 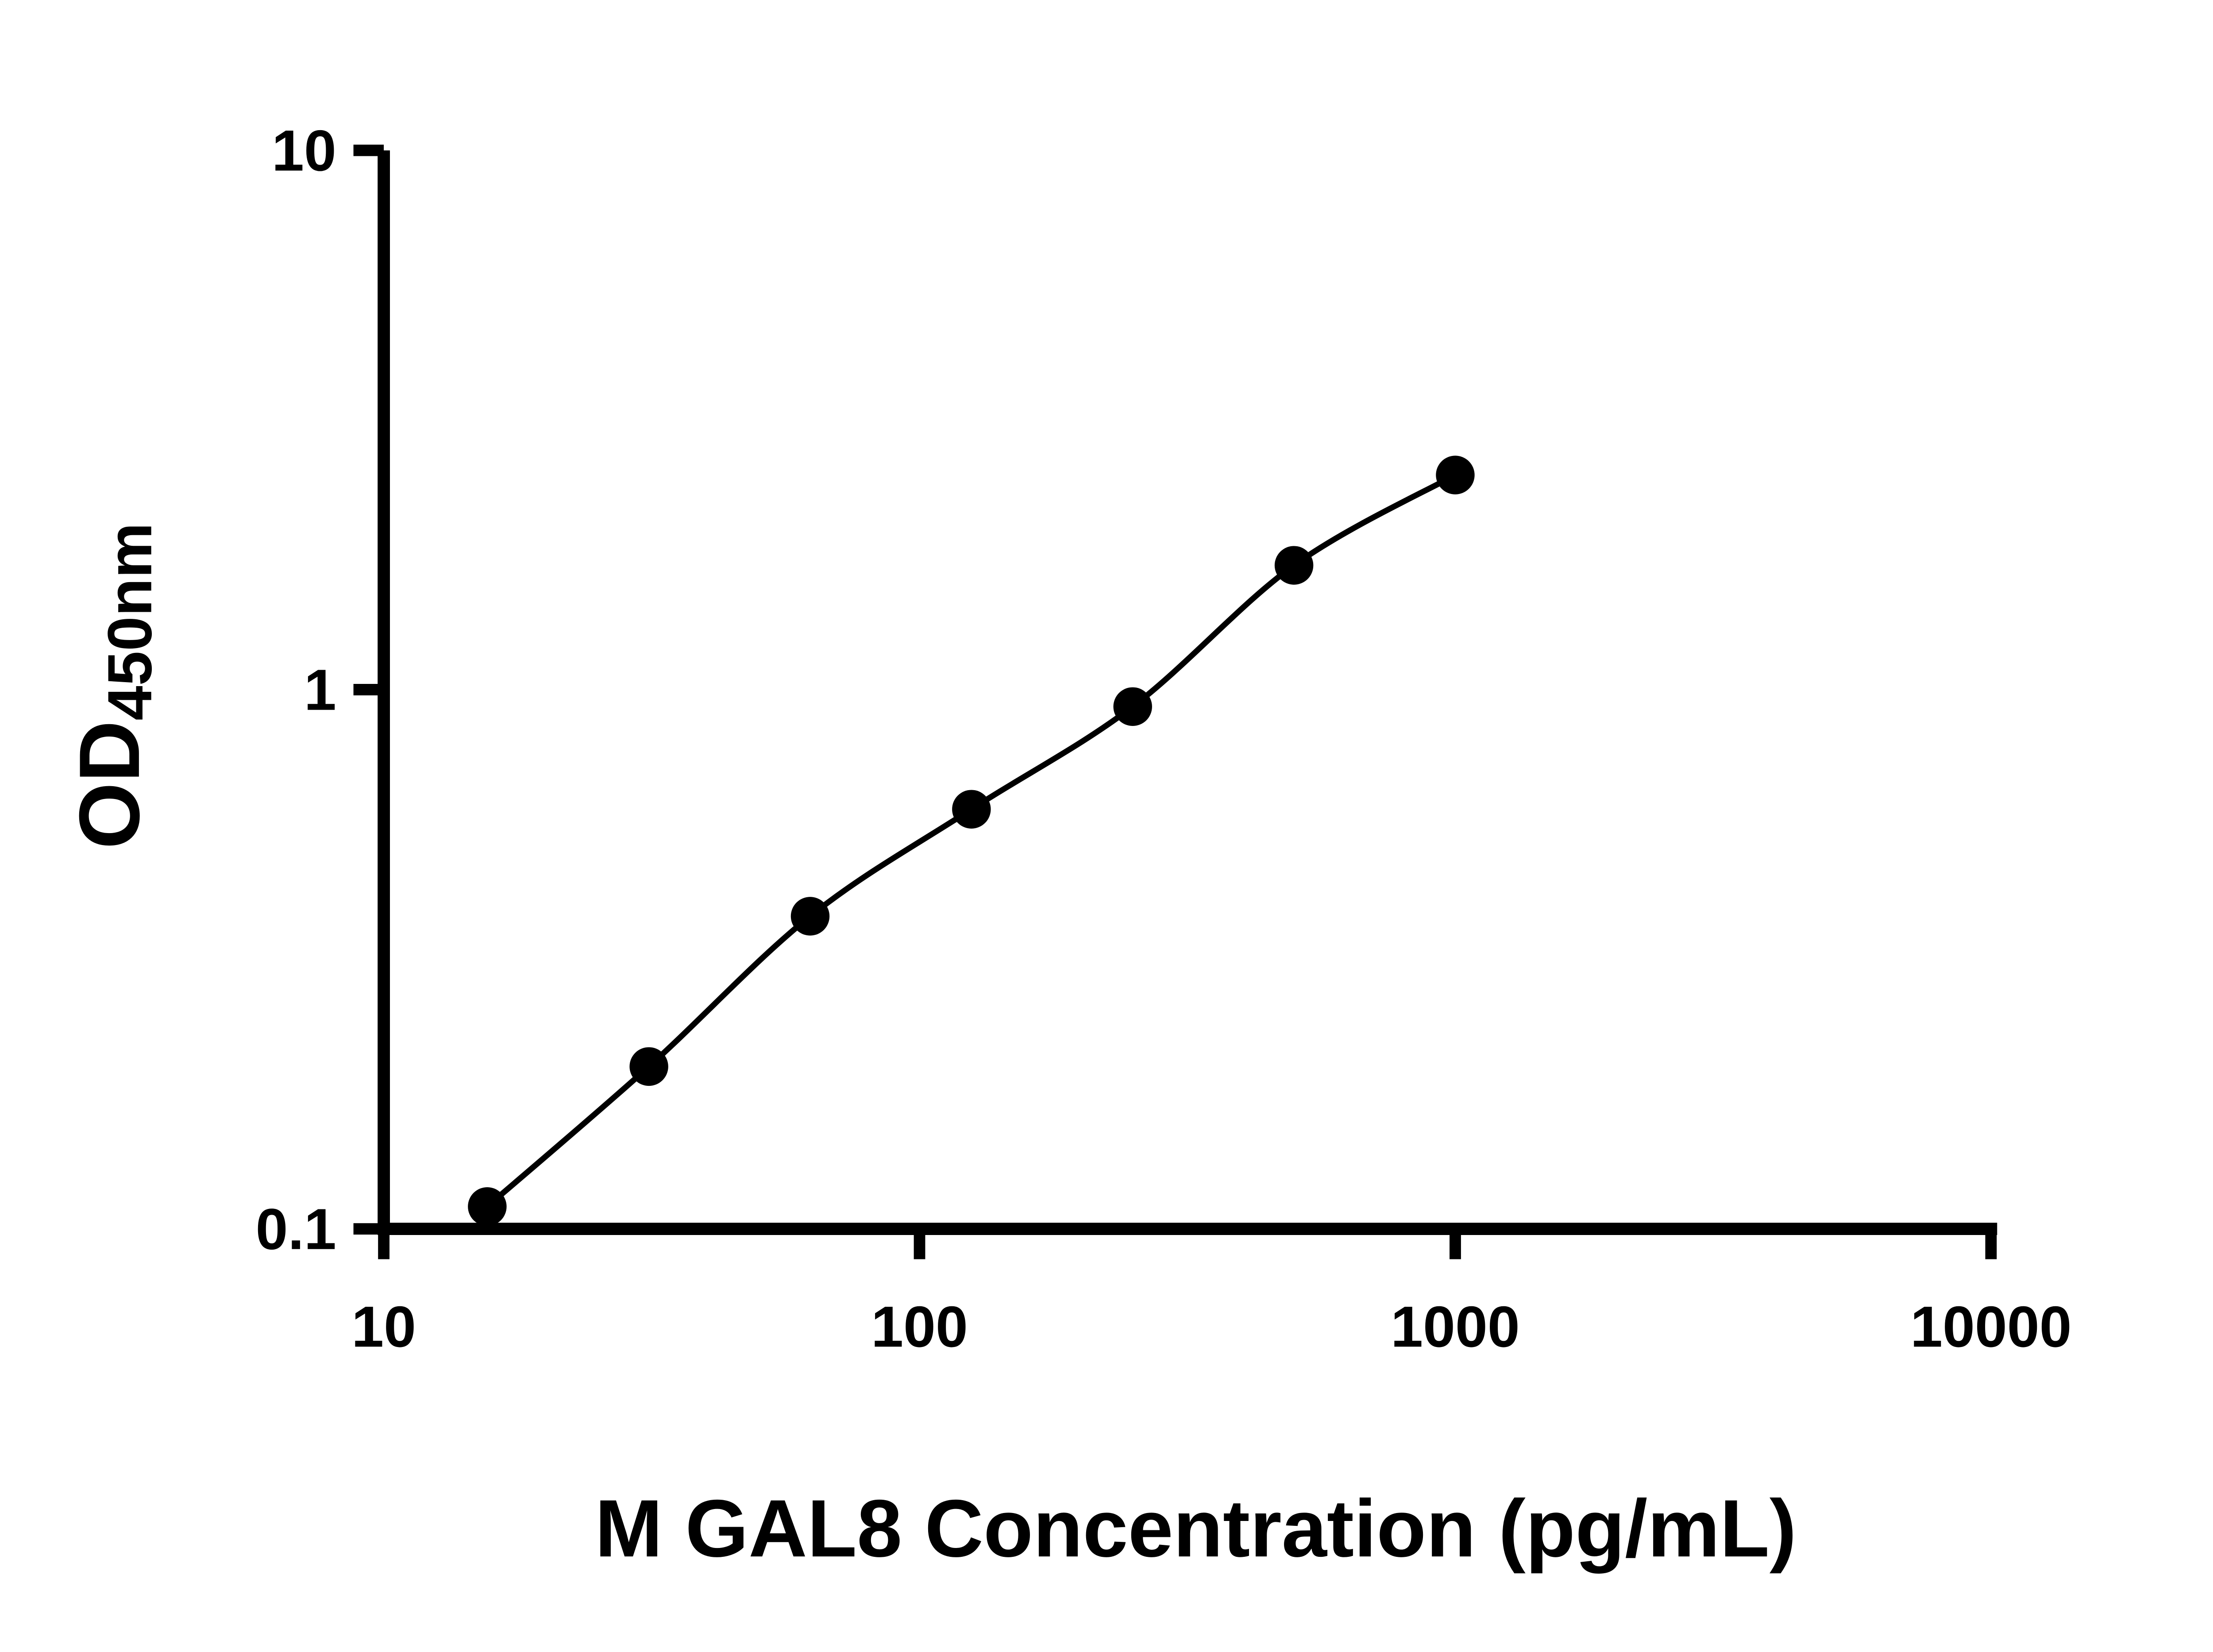 What do you see at coordinates (383, 1326) in the screenshot?
I see `x-tick-label: 10` at bounding box center [383, 1326].